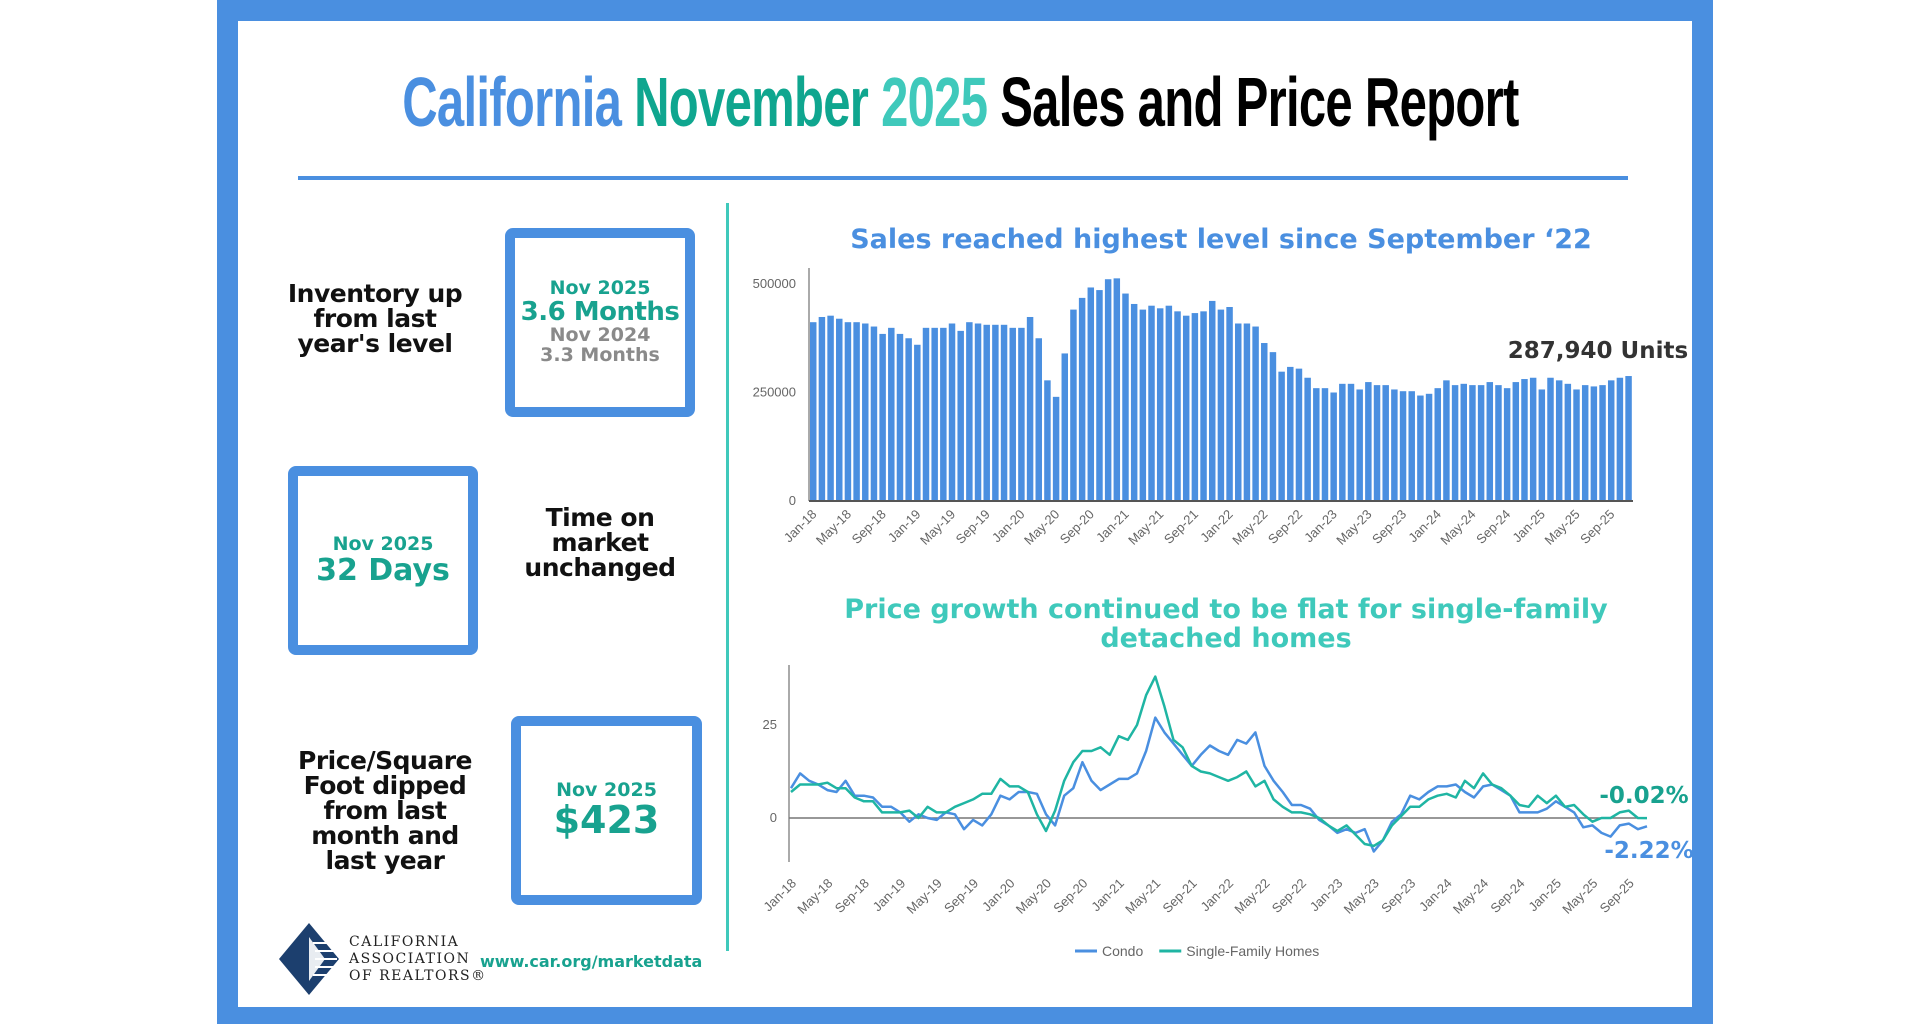 This screenshot has height=1024, width=1920. Describe the element at coordinates (773, 817) in the screenshot. I see `price-y-tick-label: 0` at that location.